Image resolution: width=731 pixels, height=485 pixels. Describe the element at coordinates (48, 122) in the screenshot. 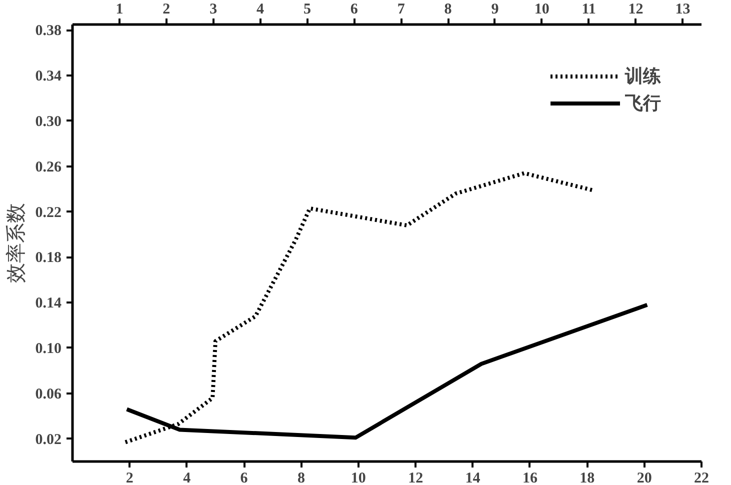

I see `y-tick-label: 0.30` at that location.